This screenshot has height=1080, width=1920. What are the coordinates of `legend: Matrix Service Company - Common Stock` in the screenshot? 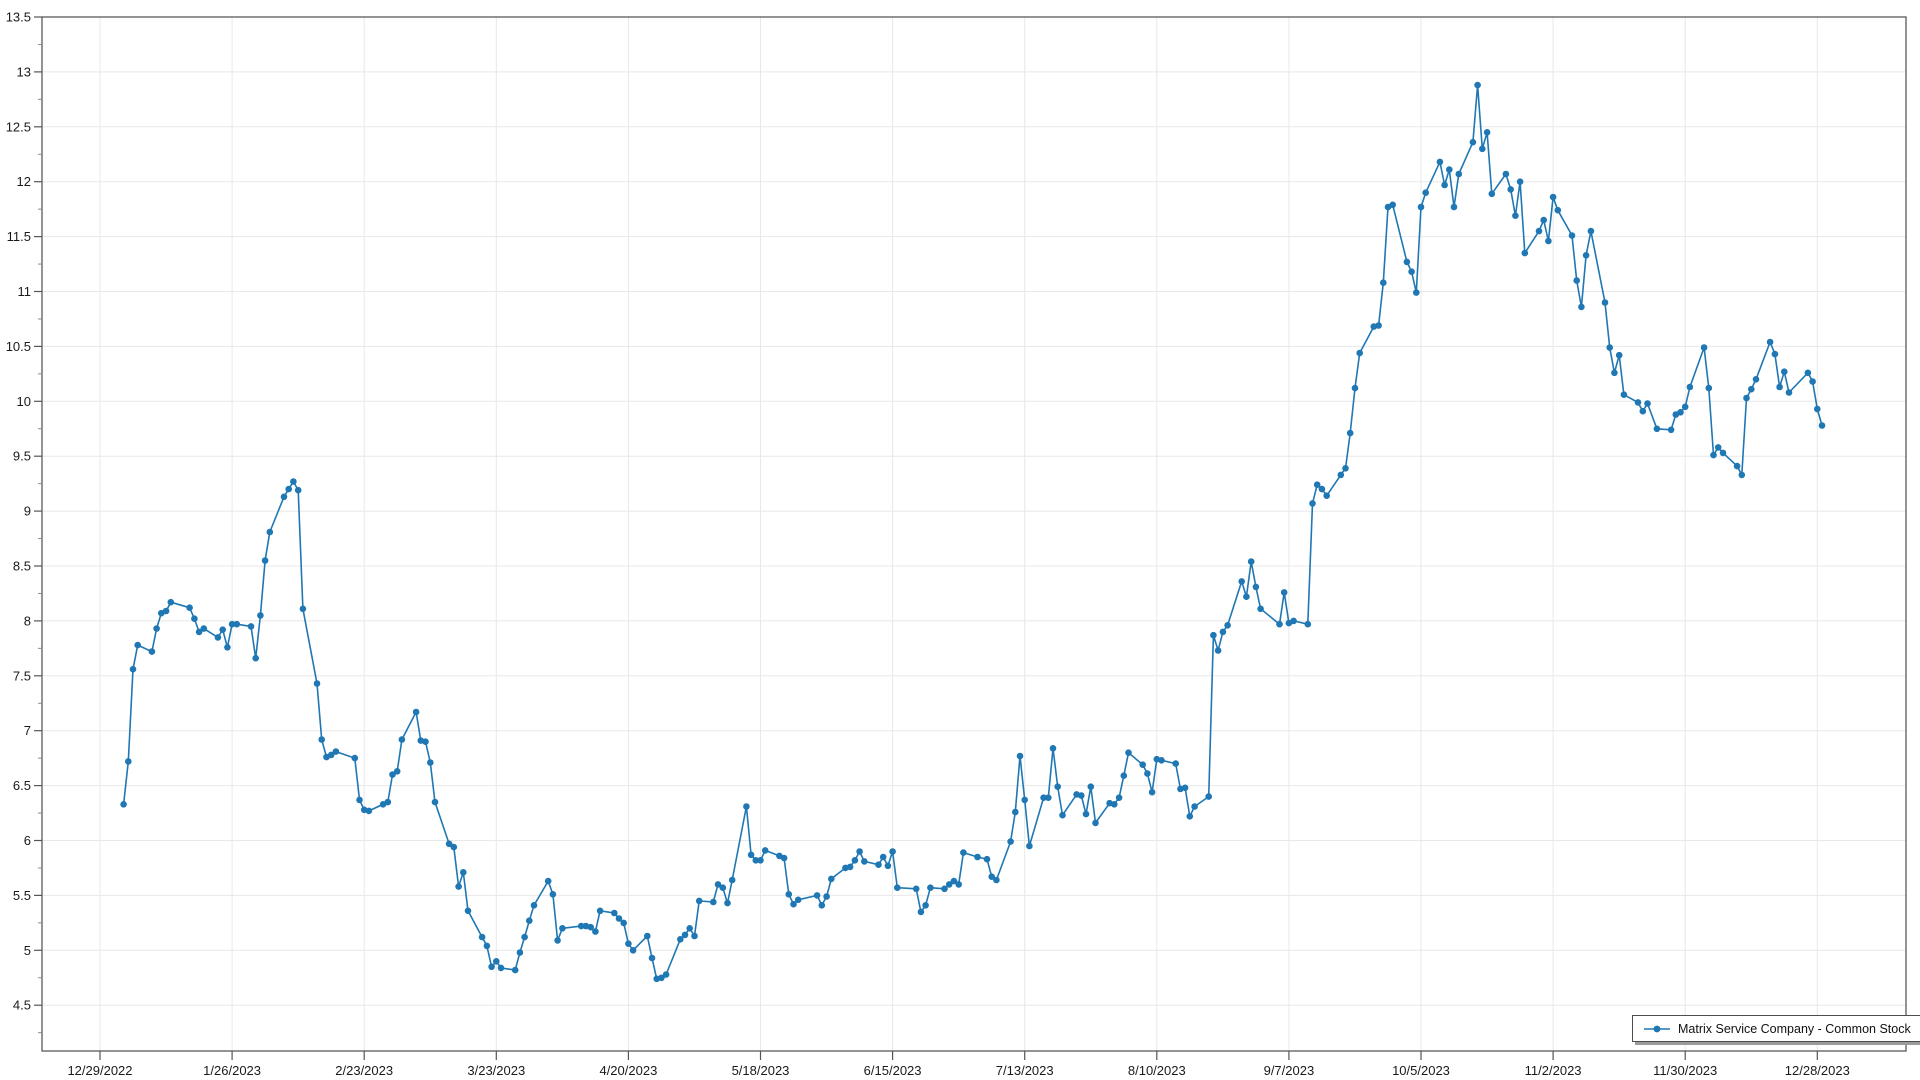 It's located at (1776, 1028).